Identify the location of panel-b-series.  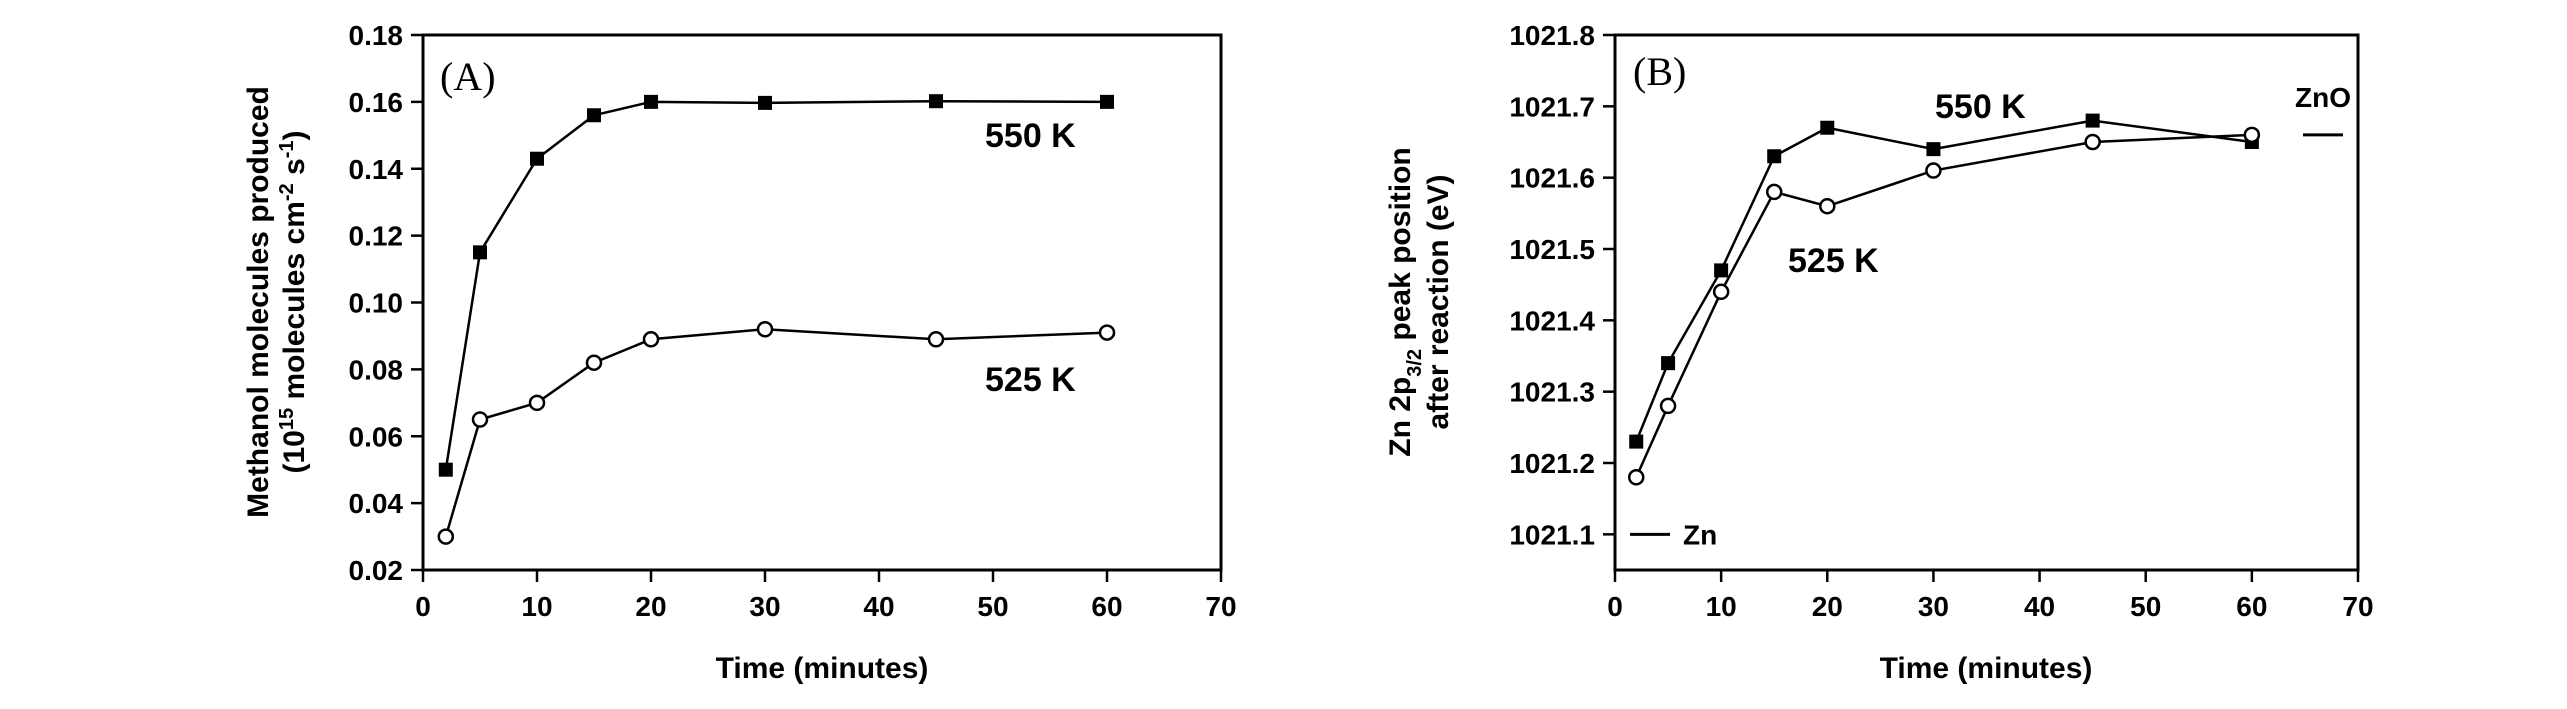
(1944, 299).